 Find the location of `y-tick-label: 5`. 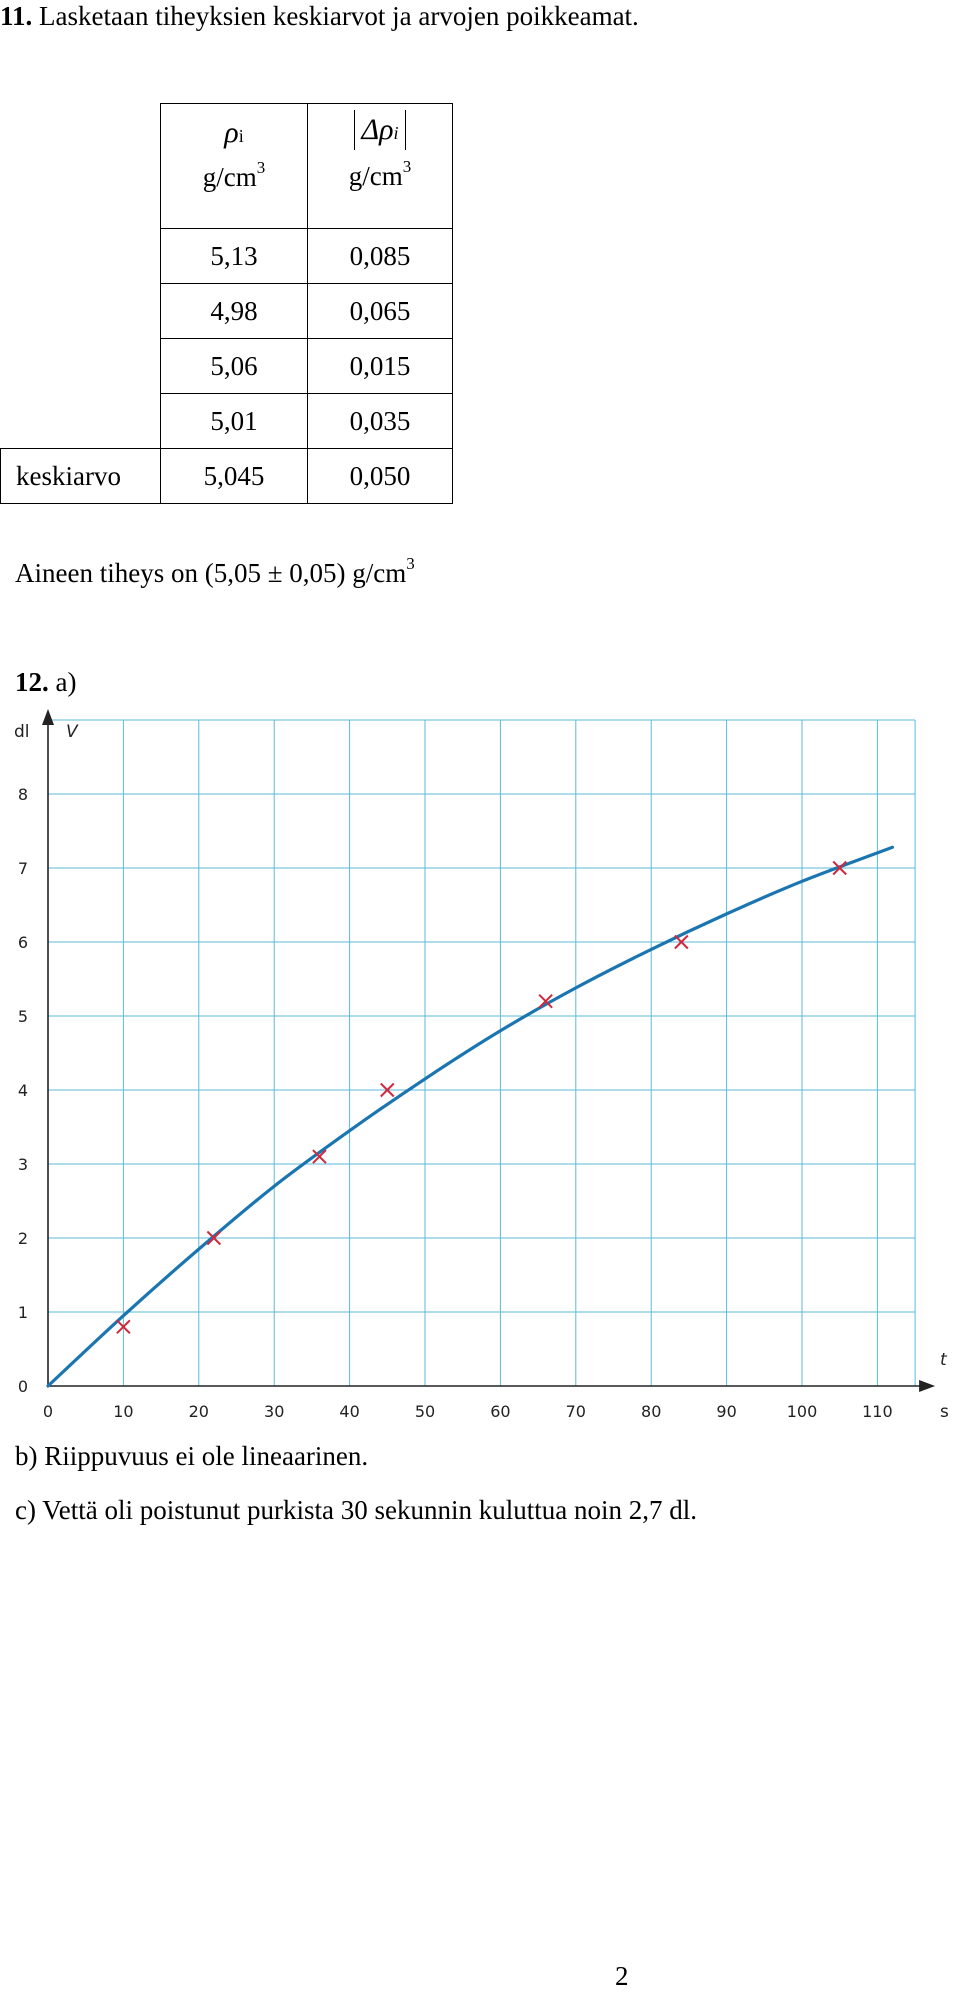

y-tick-label: 5 is located at coordinates (23, 1016).